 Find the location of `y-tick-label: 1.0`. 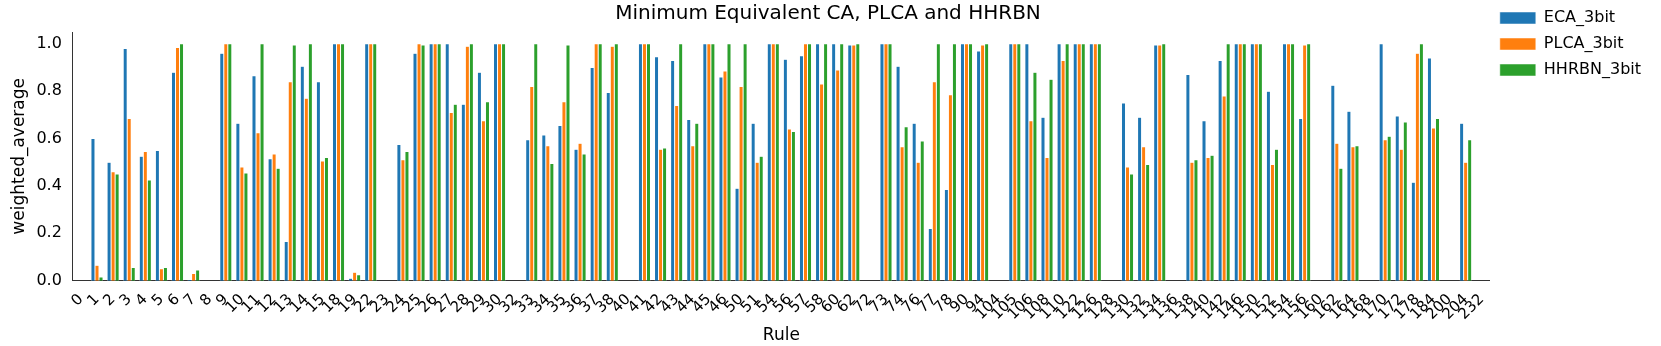

y-tick-label: 1.0 is located at coordinates (49, 42).